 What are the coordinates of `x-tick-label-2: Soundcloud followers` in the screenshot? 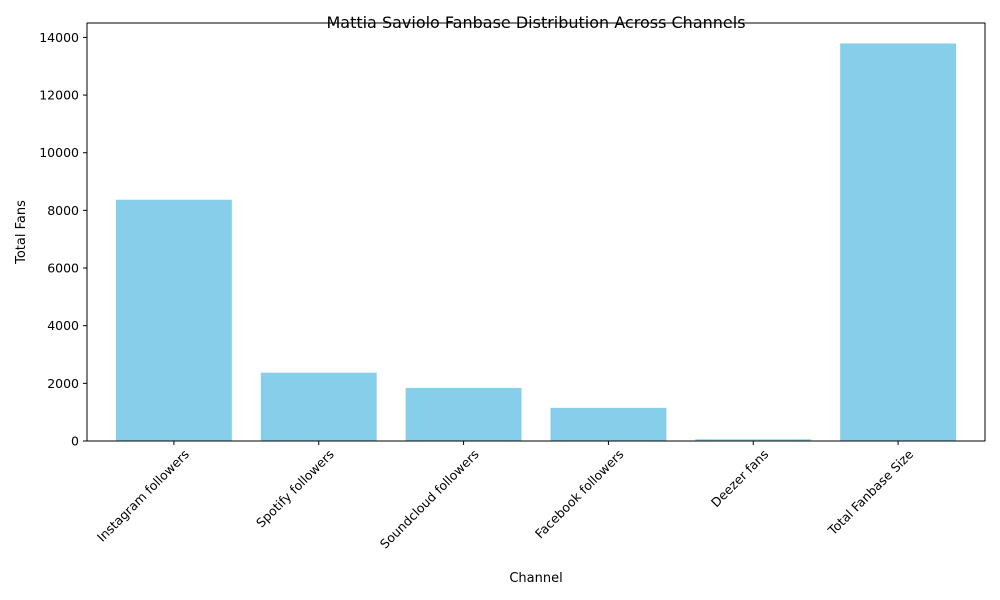 It's located at (429, 499).